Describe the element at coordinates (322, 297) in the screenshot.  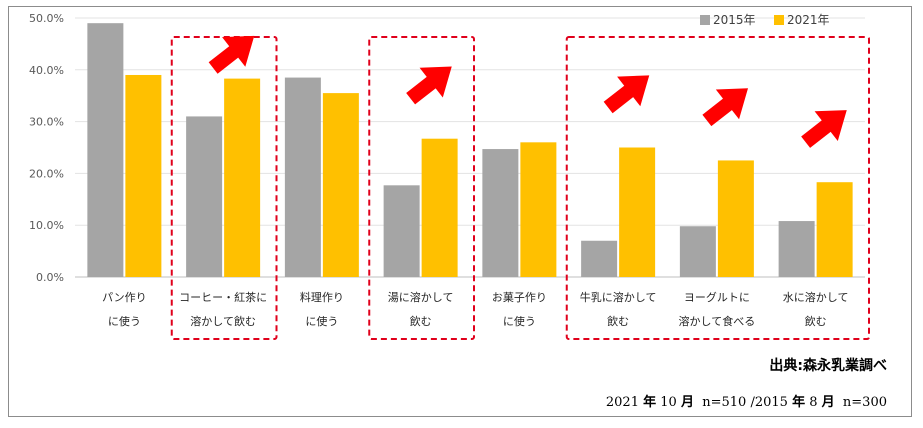
I see `category-label: 料理作り` at that location.